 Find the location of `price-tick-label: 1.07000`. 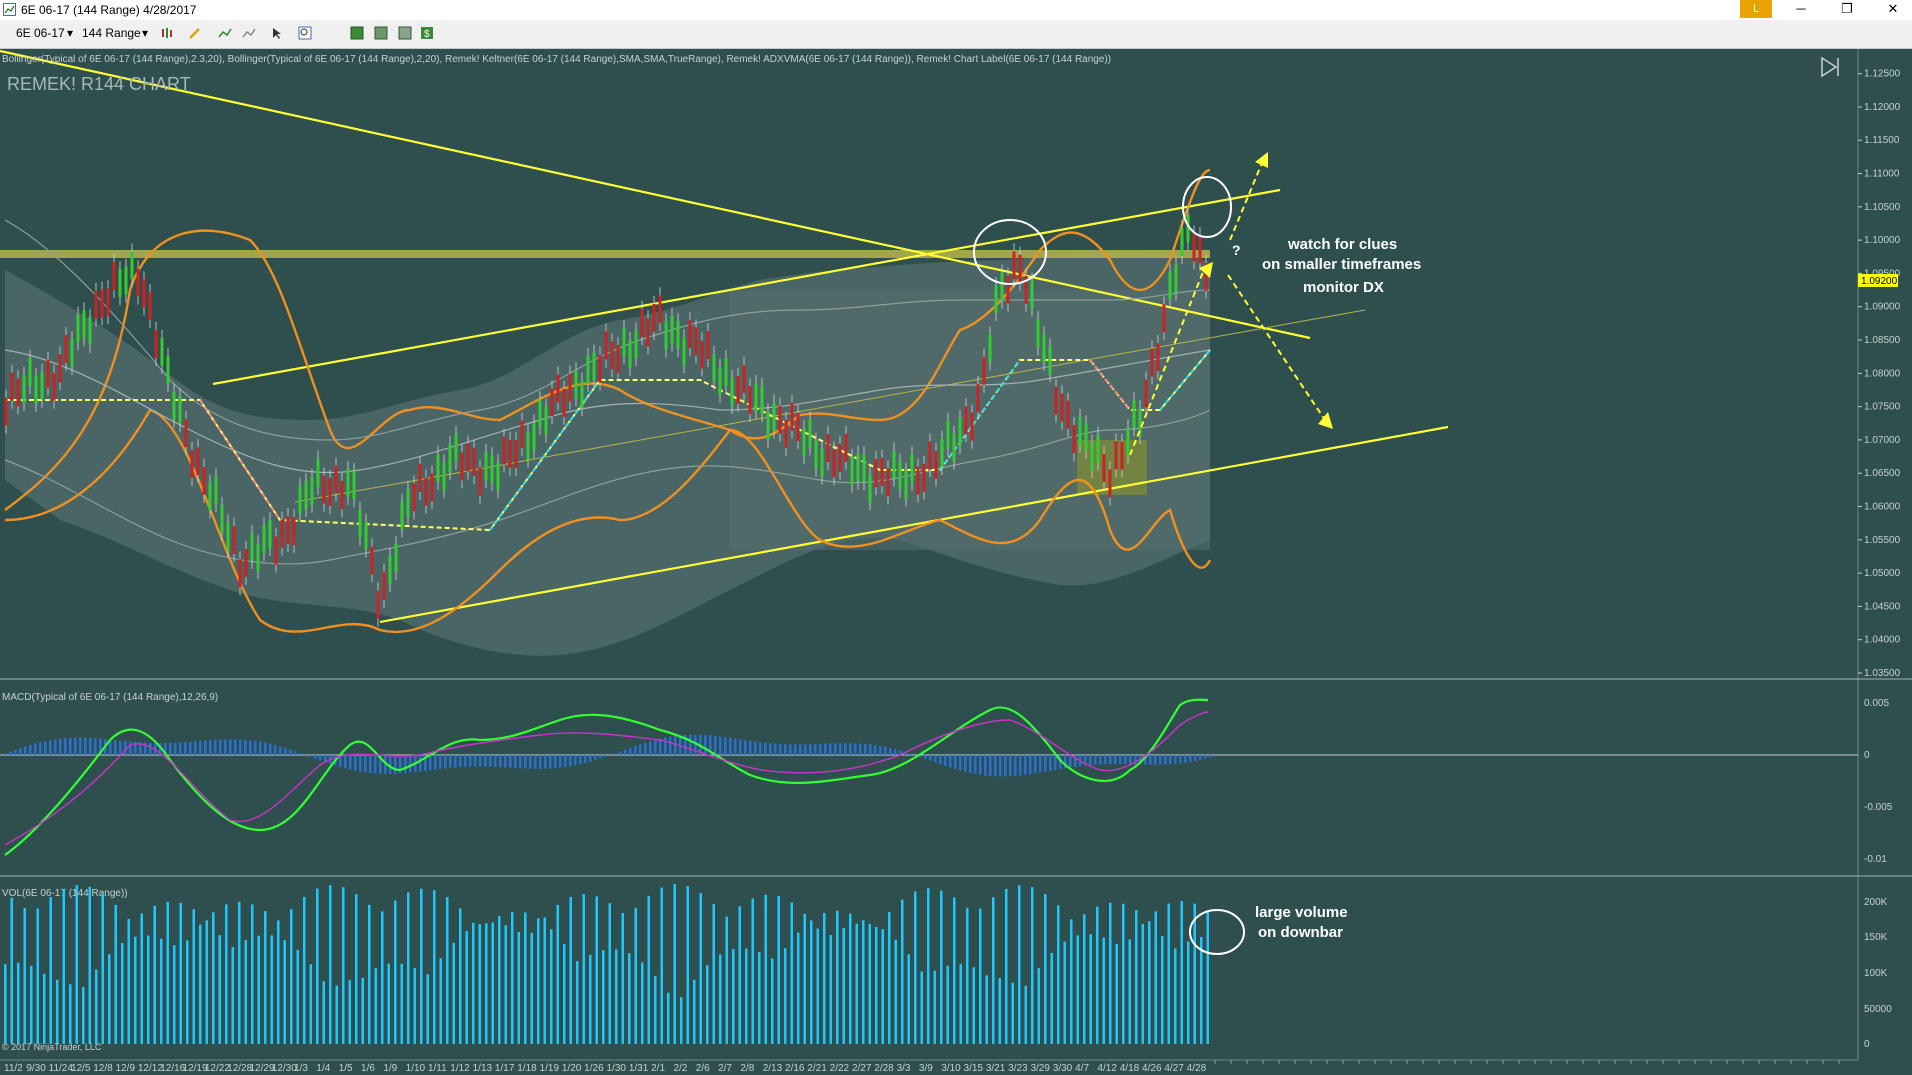

price-tick-label: 1.07000 is located at coordinates (1882, 440).